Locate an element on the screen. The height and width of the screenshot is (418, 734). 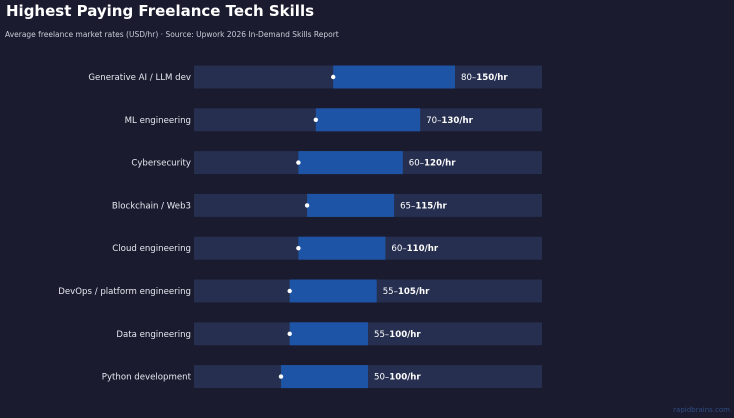
range-label-low: 70– is located at coordinates (433, 121).